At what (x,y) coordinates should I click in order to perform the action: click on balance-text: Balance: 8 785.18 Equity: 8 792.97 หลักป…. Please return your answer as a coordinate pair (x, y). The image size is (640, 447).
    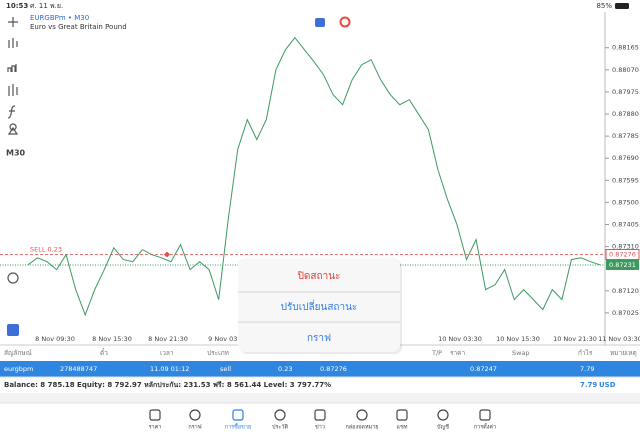
    Looking at the image, I should click on (167, 385).